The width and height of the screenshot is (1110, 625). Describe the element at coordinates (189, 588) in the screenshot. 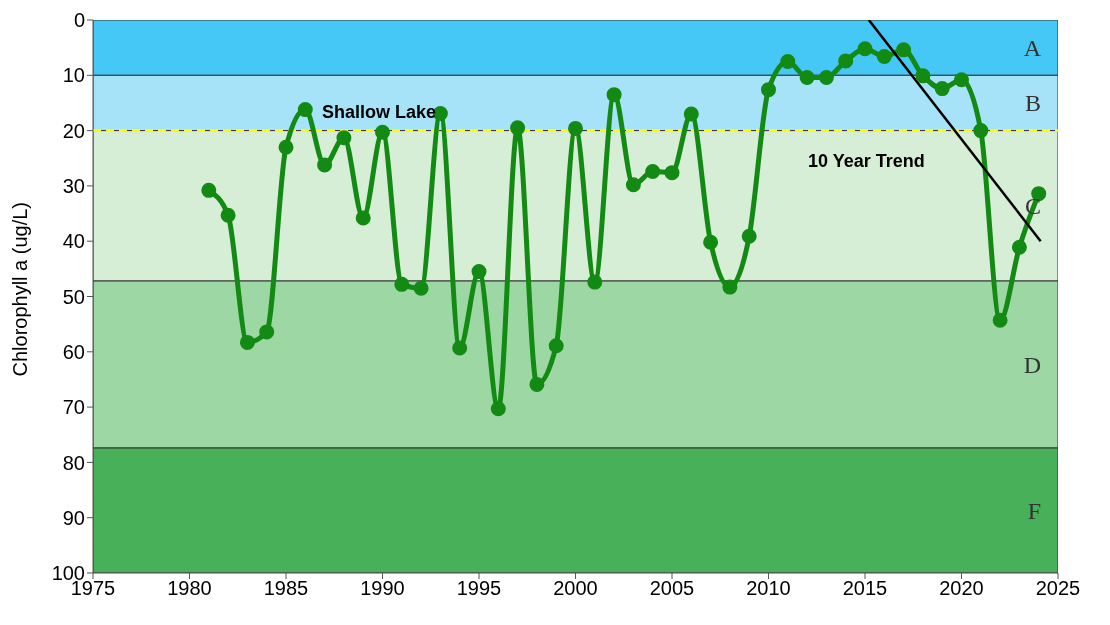

I see `x-tick-label: 1980` at that location.